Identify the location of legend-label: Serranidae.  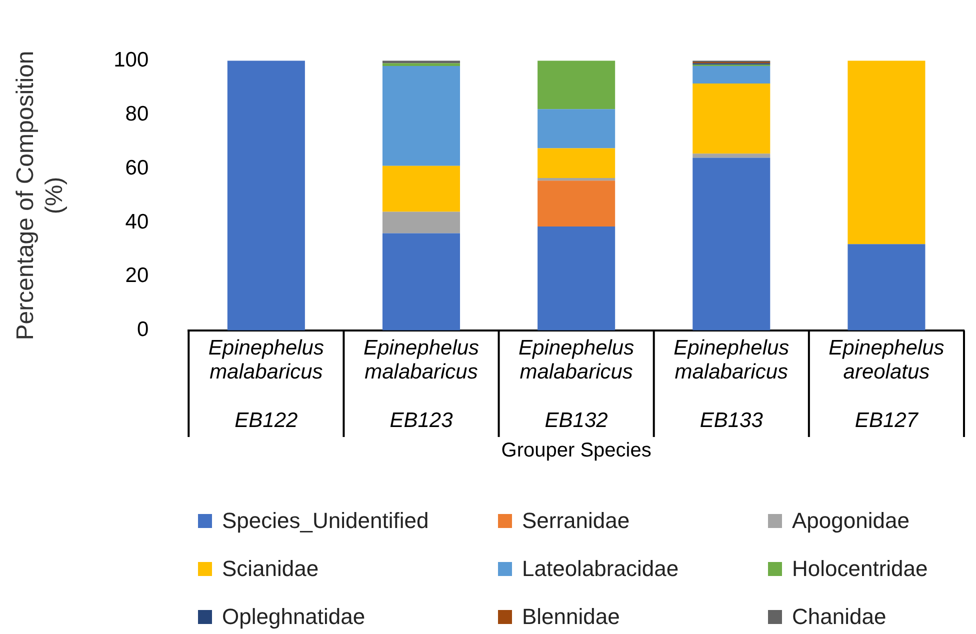
(576, 521).